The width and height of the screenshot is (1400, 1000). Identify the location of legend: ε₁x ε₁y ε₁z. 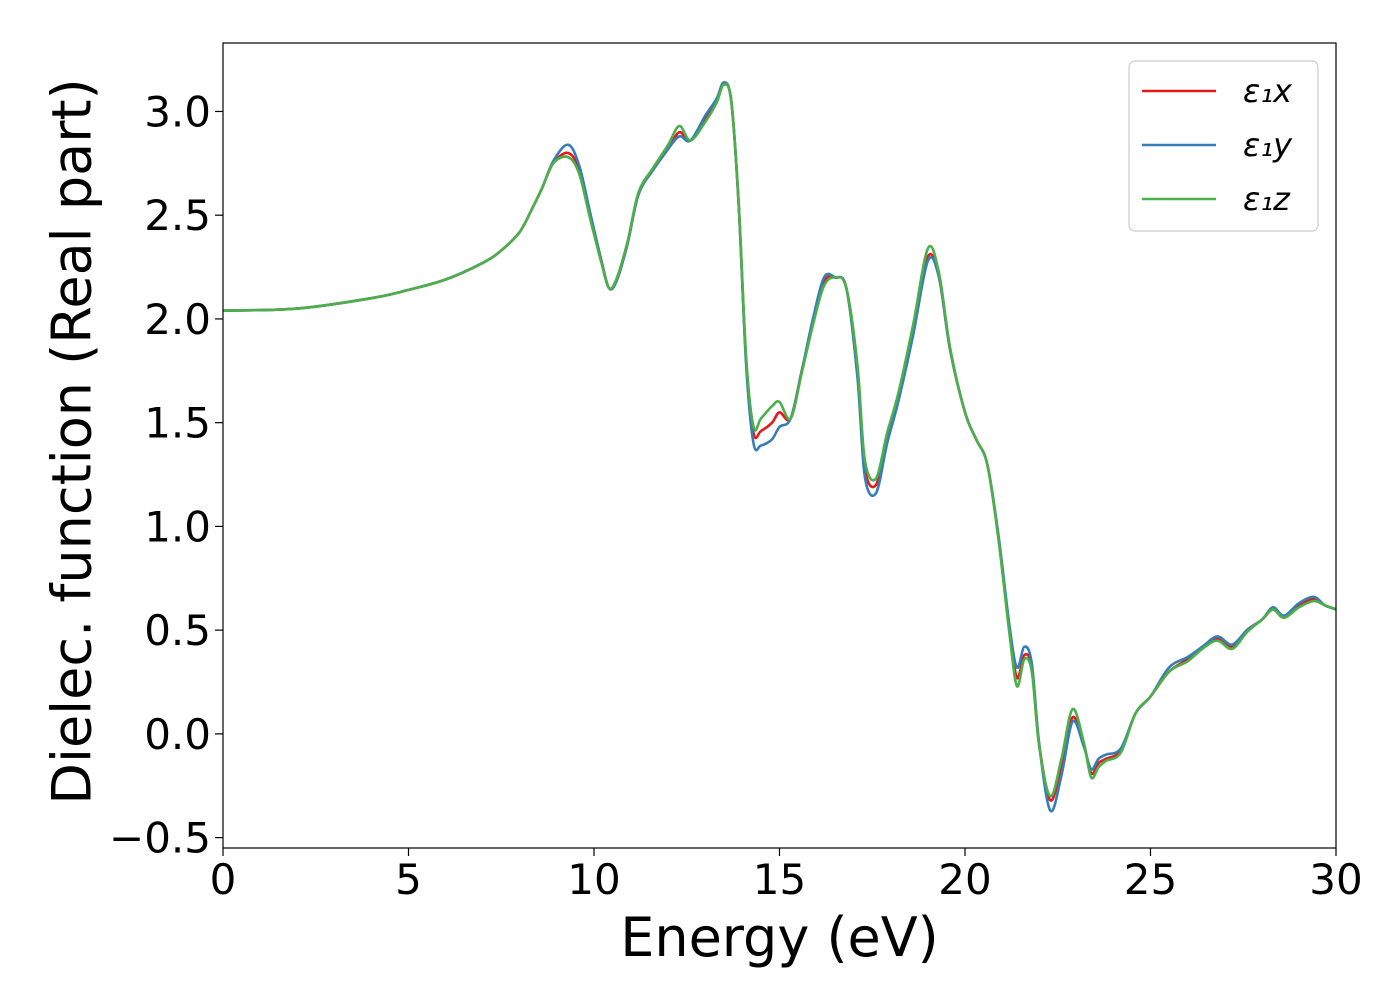
(1223, 146).